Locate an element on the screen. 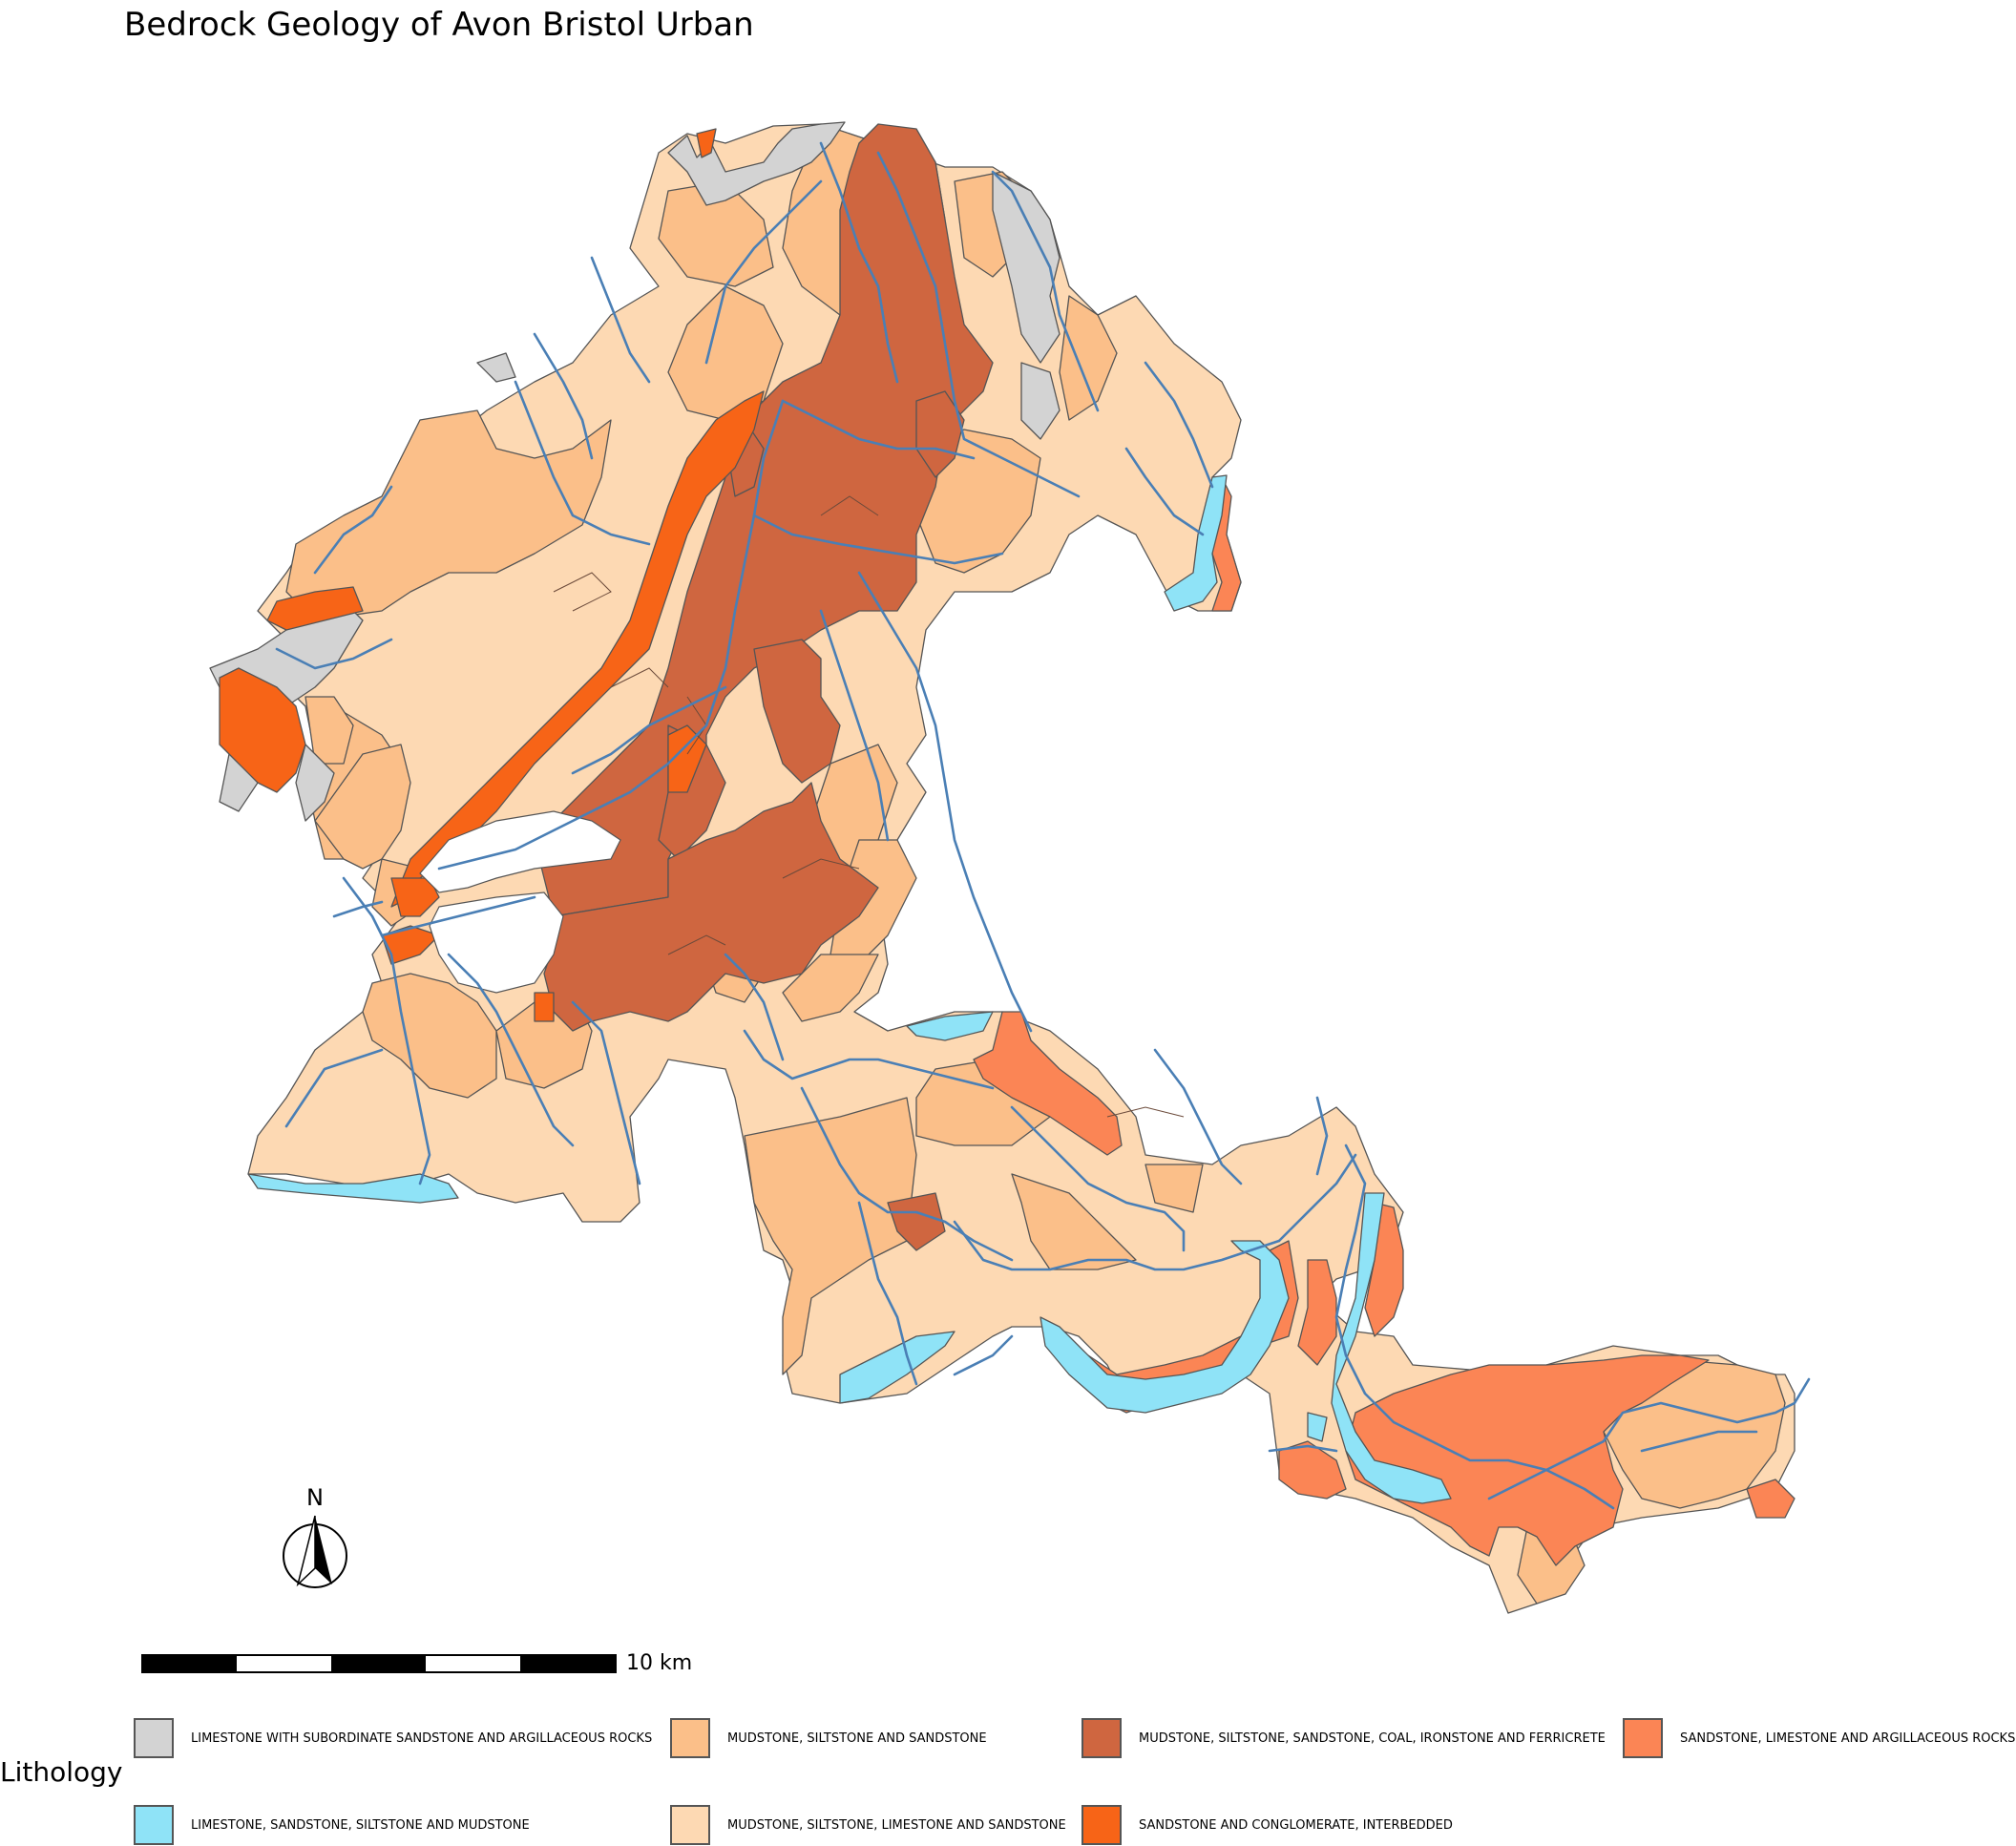 The height and width of the screenshot is (1846, 2016). unit-sandstone-conglomerate is located at coordinates (492, 575).